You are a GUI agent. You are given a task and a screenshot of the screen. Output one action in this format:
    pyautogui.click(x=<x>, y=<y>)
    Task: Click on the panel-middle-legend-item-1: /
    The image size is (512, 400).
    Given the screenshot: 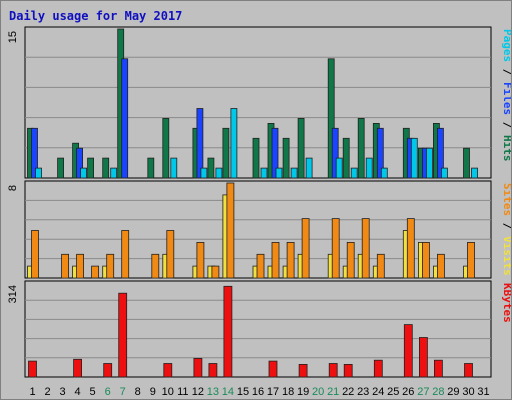 What is the action you would take?
    pyautogui.click(x=506, y=226)
    